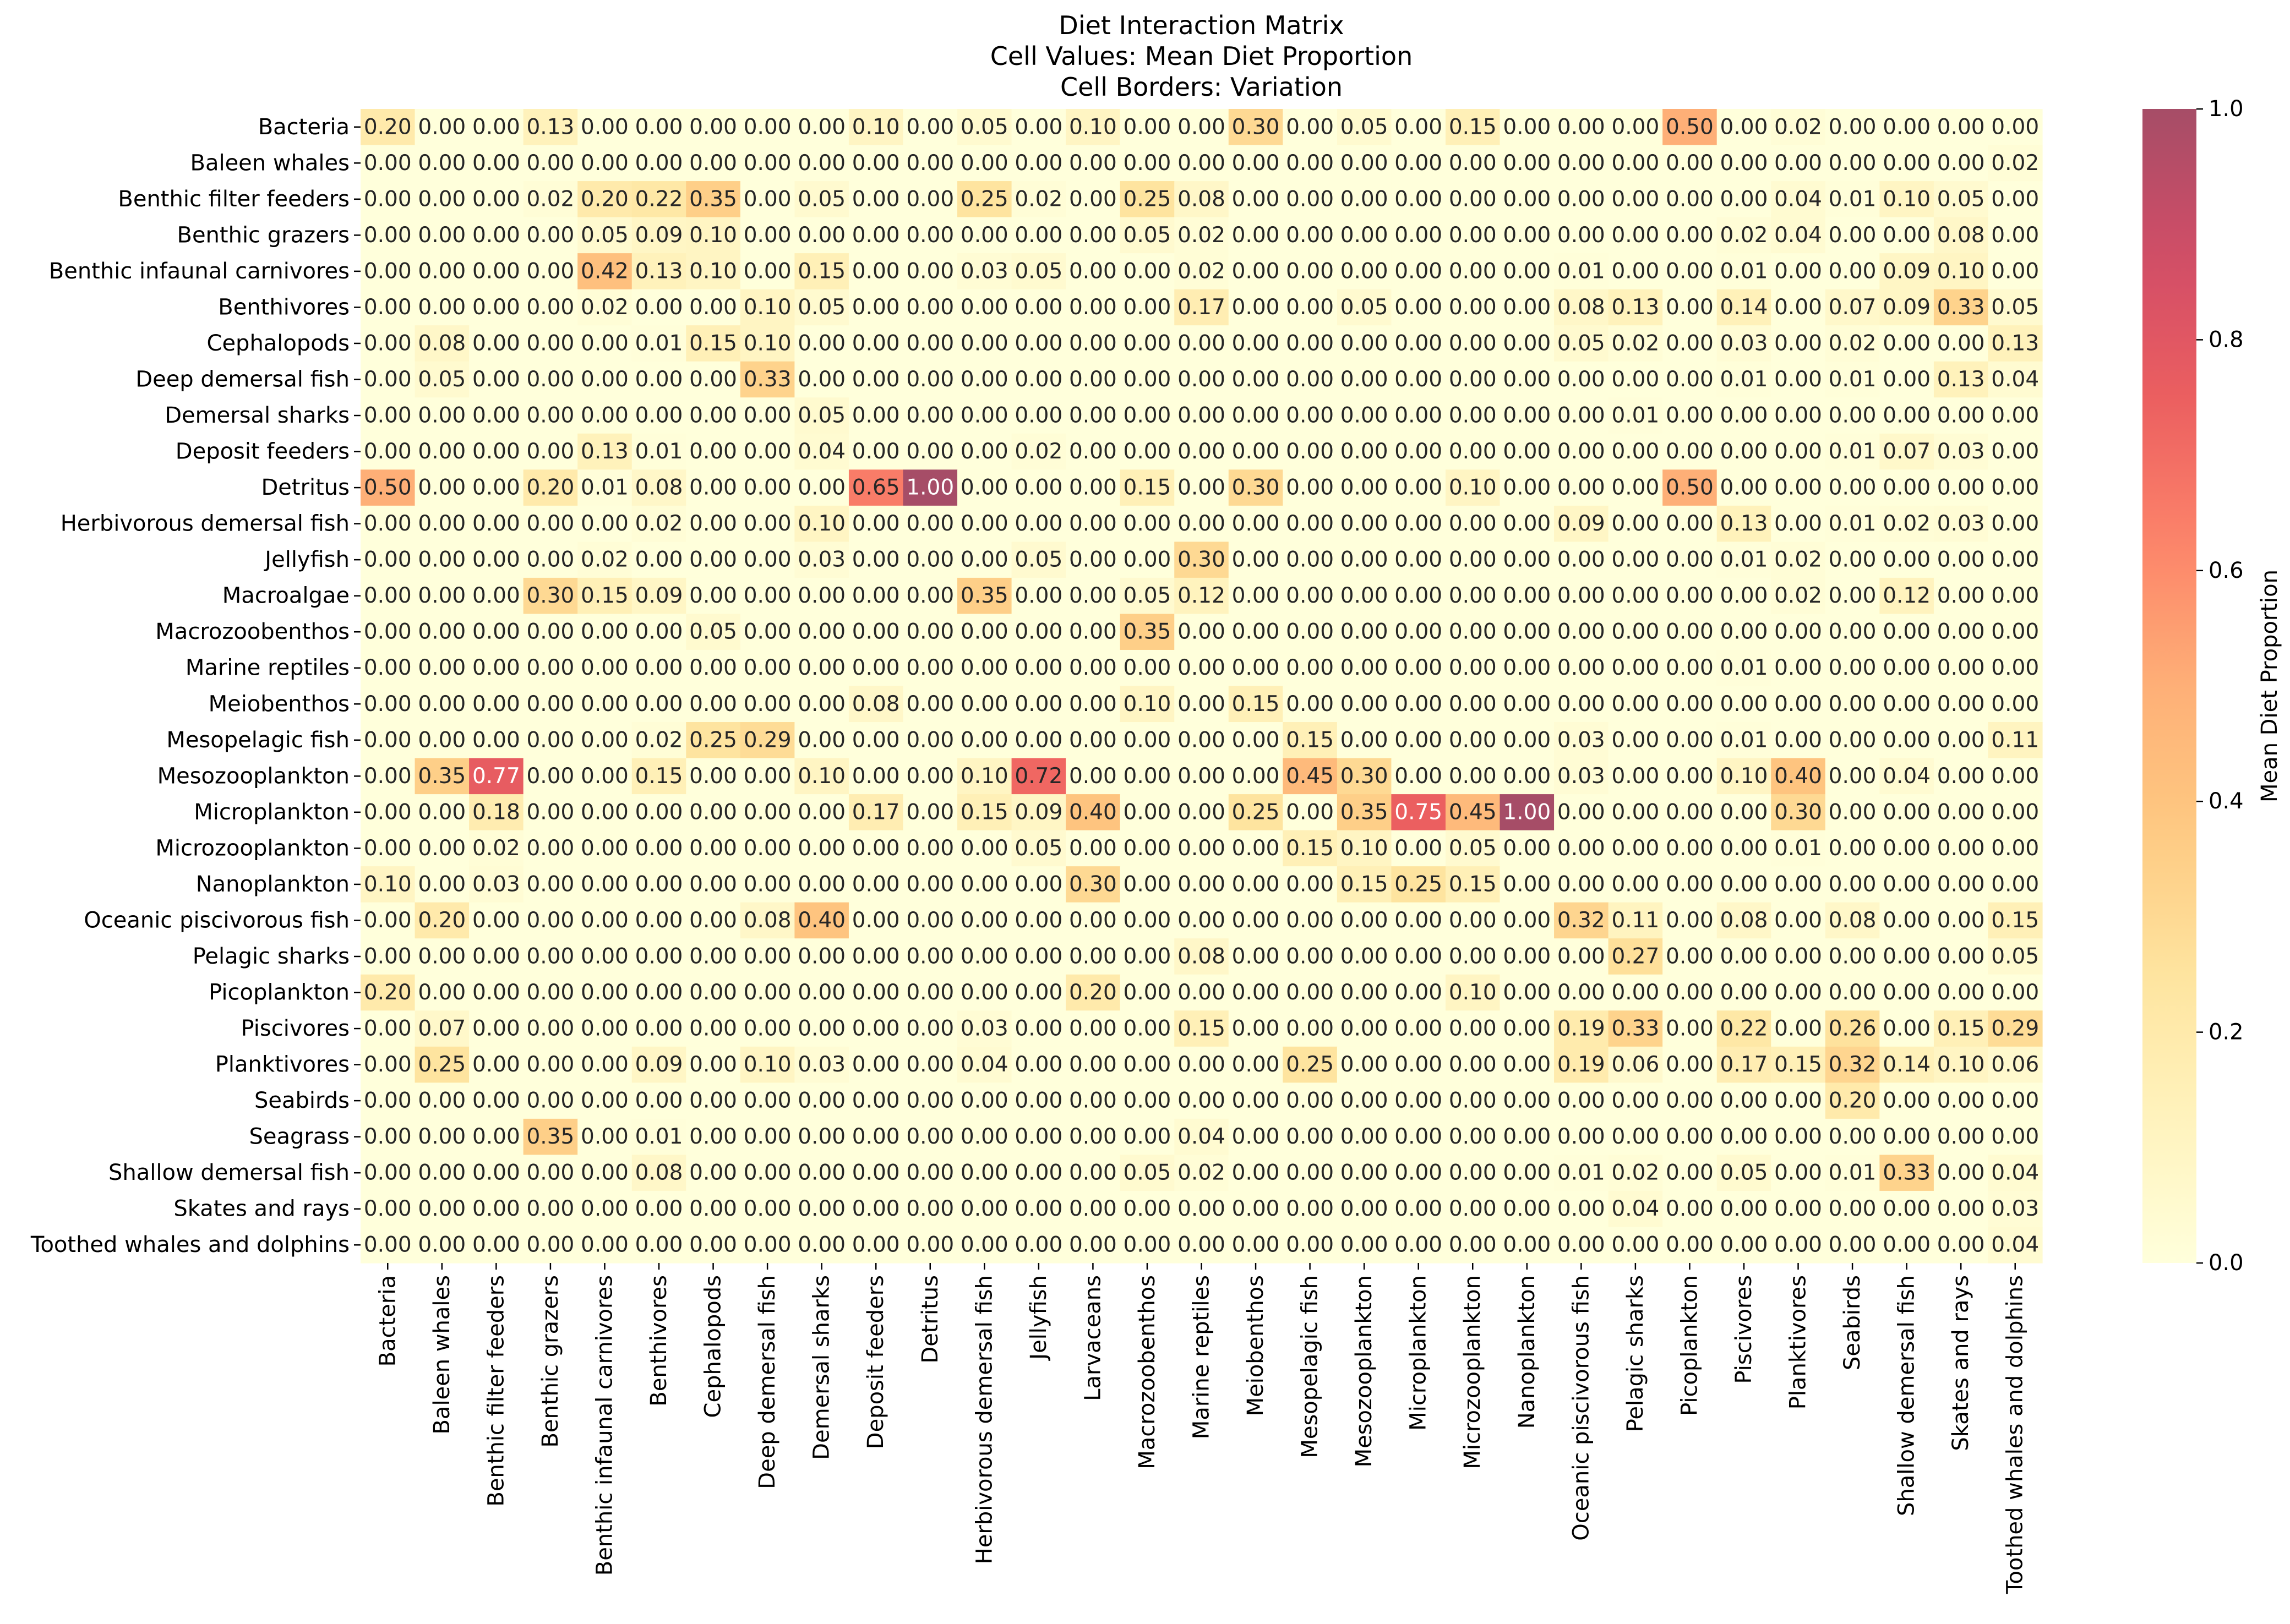 This screenshot has height=1624, width=2290. I want to click on cell-value-label: 0.04, so click(1907, 776).